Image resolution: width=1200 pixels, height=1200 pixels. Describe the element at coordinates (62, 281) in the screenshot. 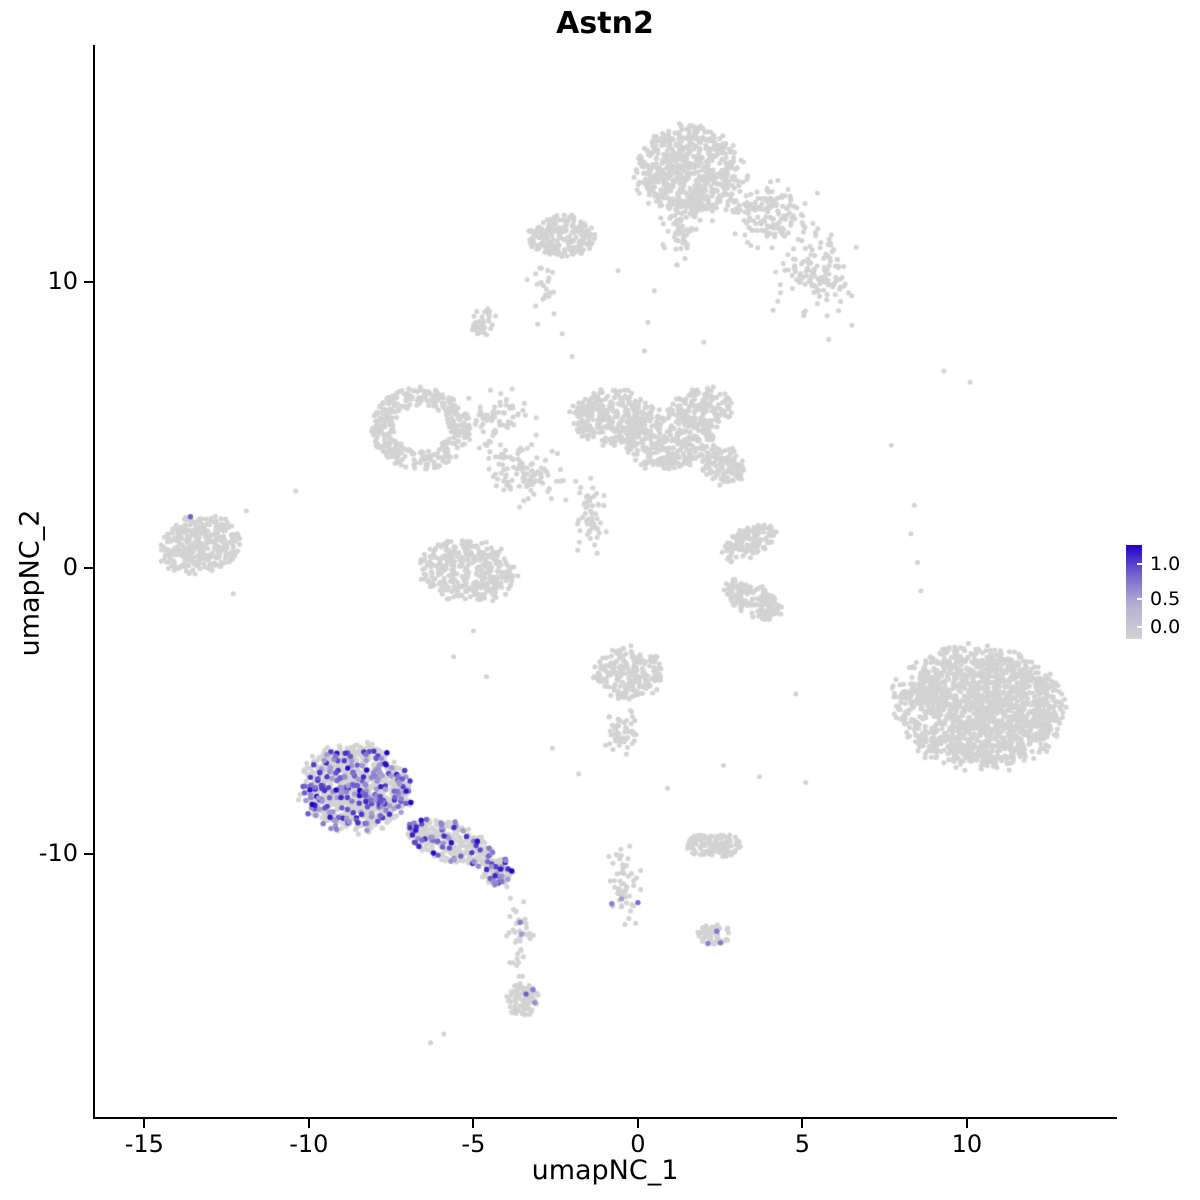

I see `y-tick-label: 10` at that location.